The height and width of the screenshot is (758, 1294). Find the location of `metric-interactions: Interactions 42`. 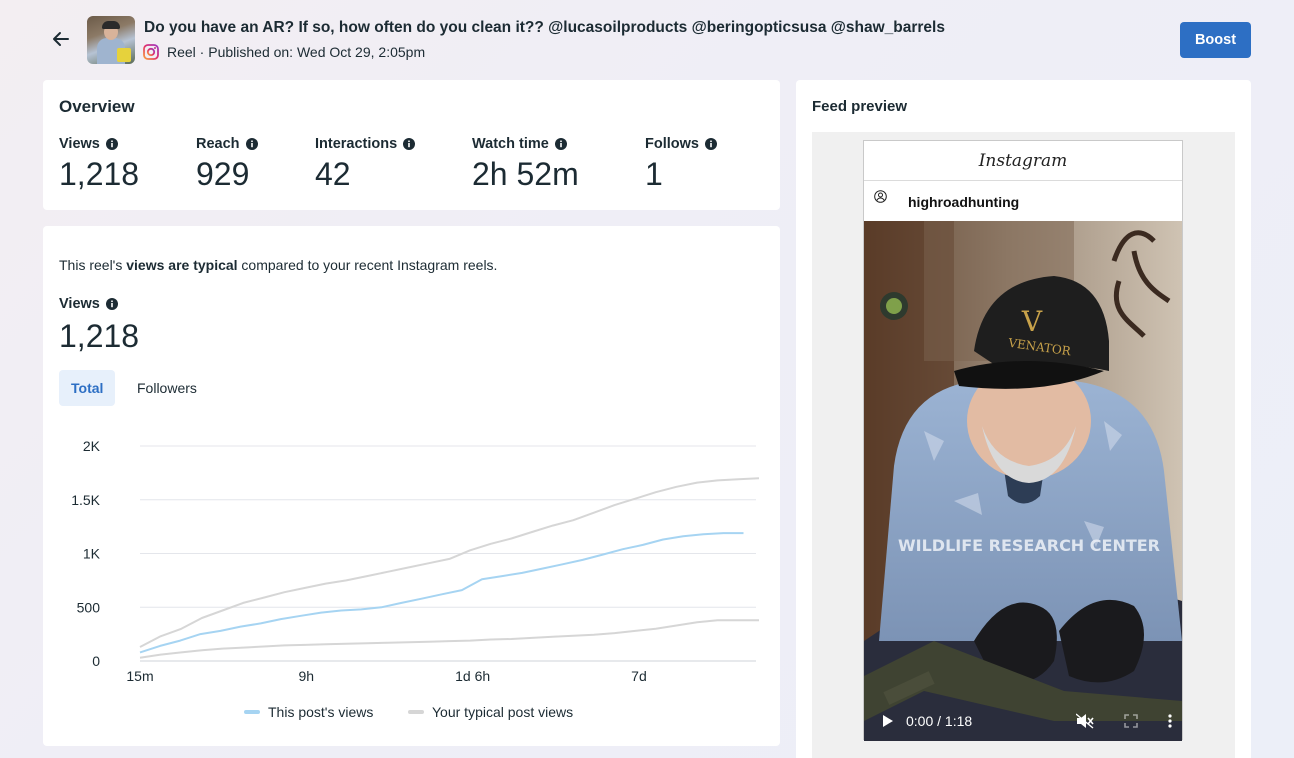

metric-interactions: Interactions 42 is located at coordinates (365, 164).